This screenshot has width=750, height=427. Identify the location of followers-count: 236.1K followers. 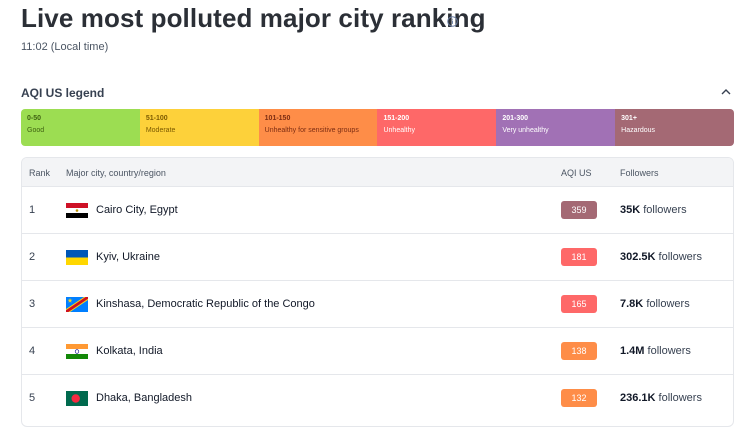
(661, 398).